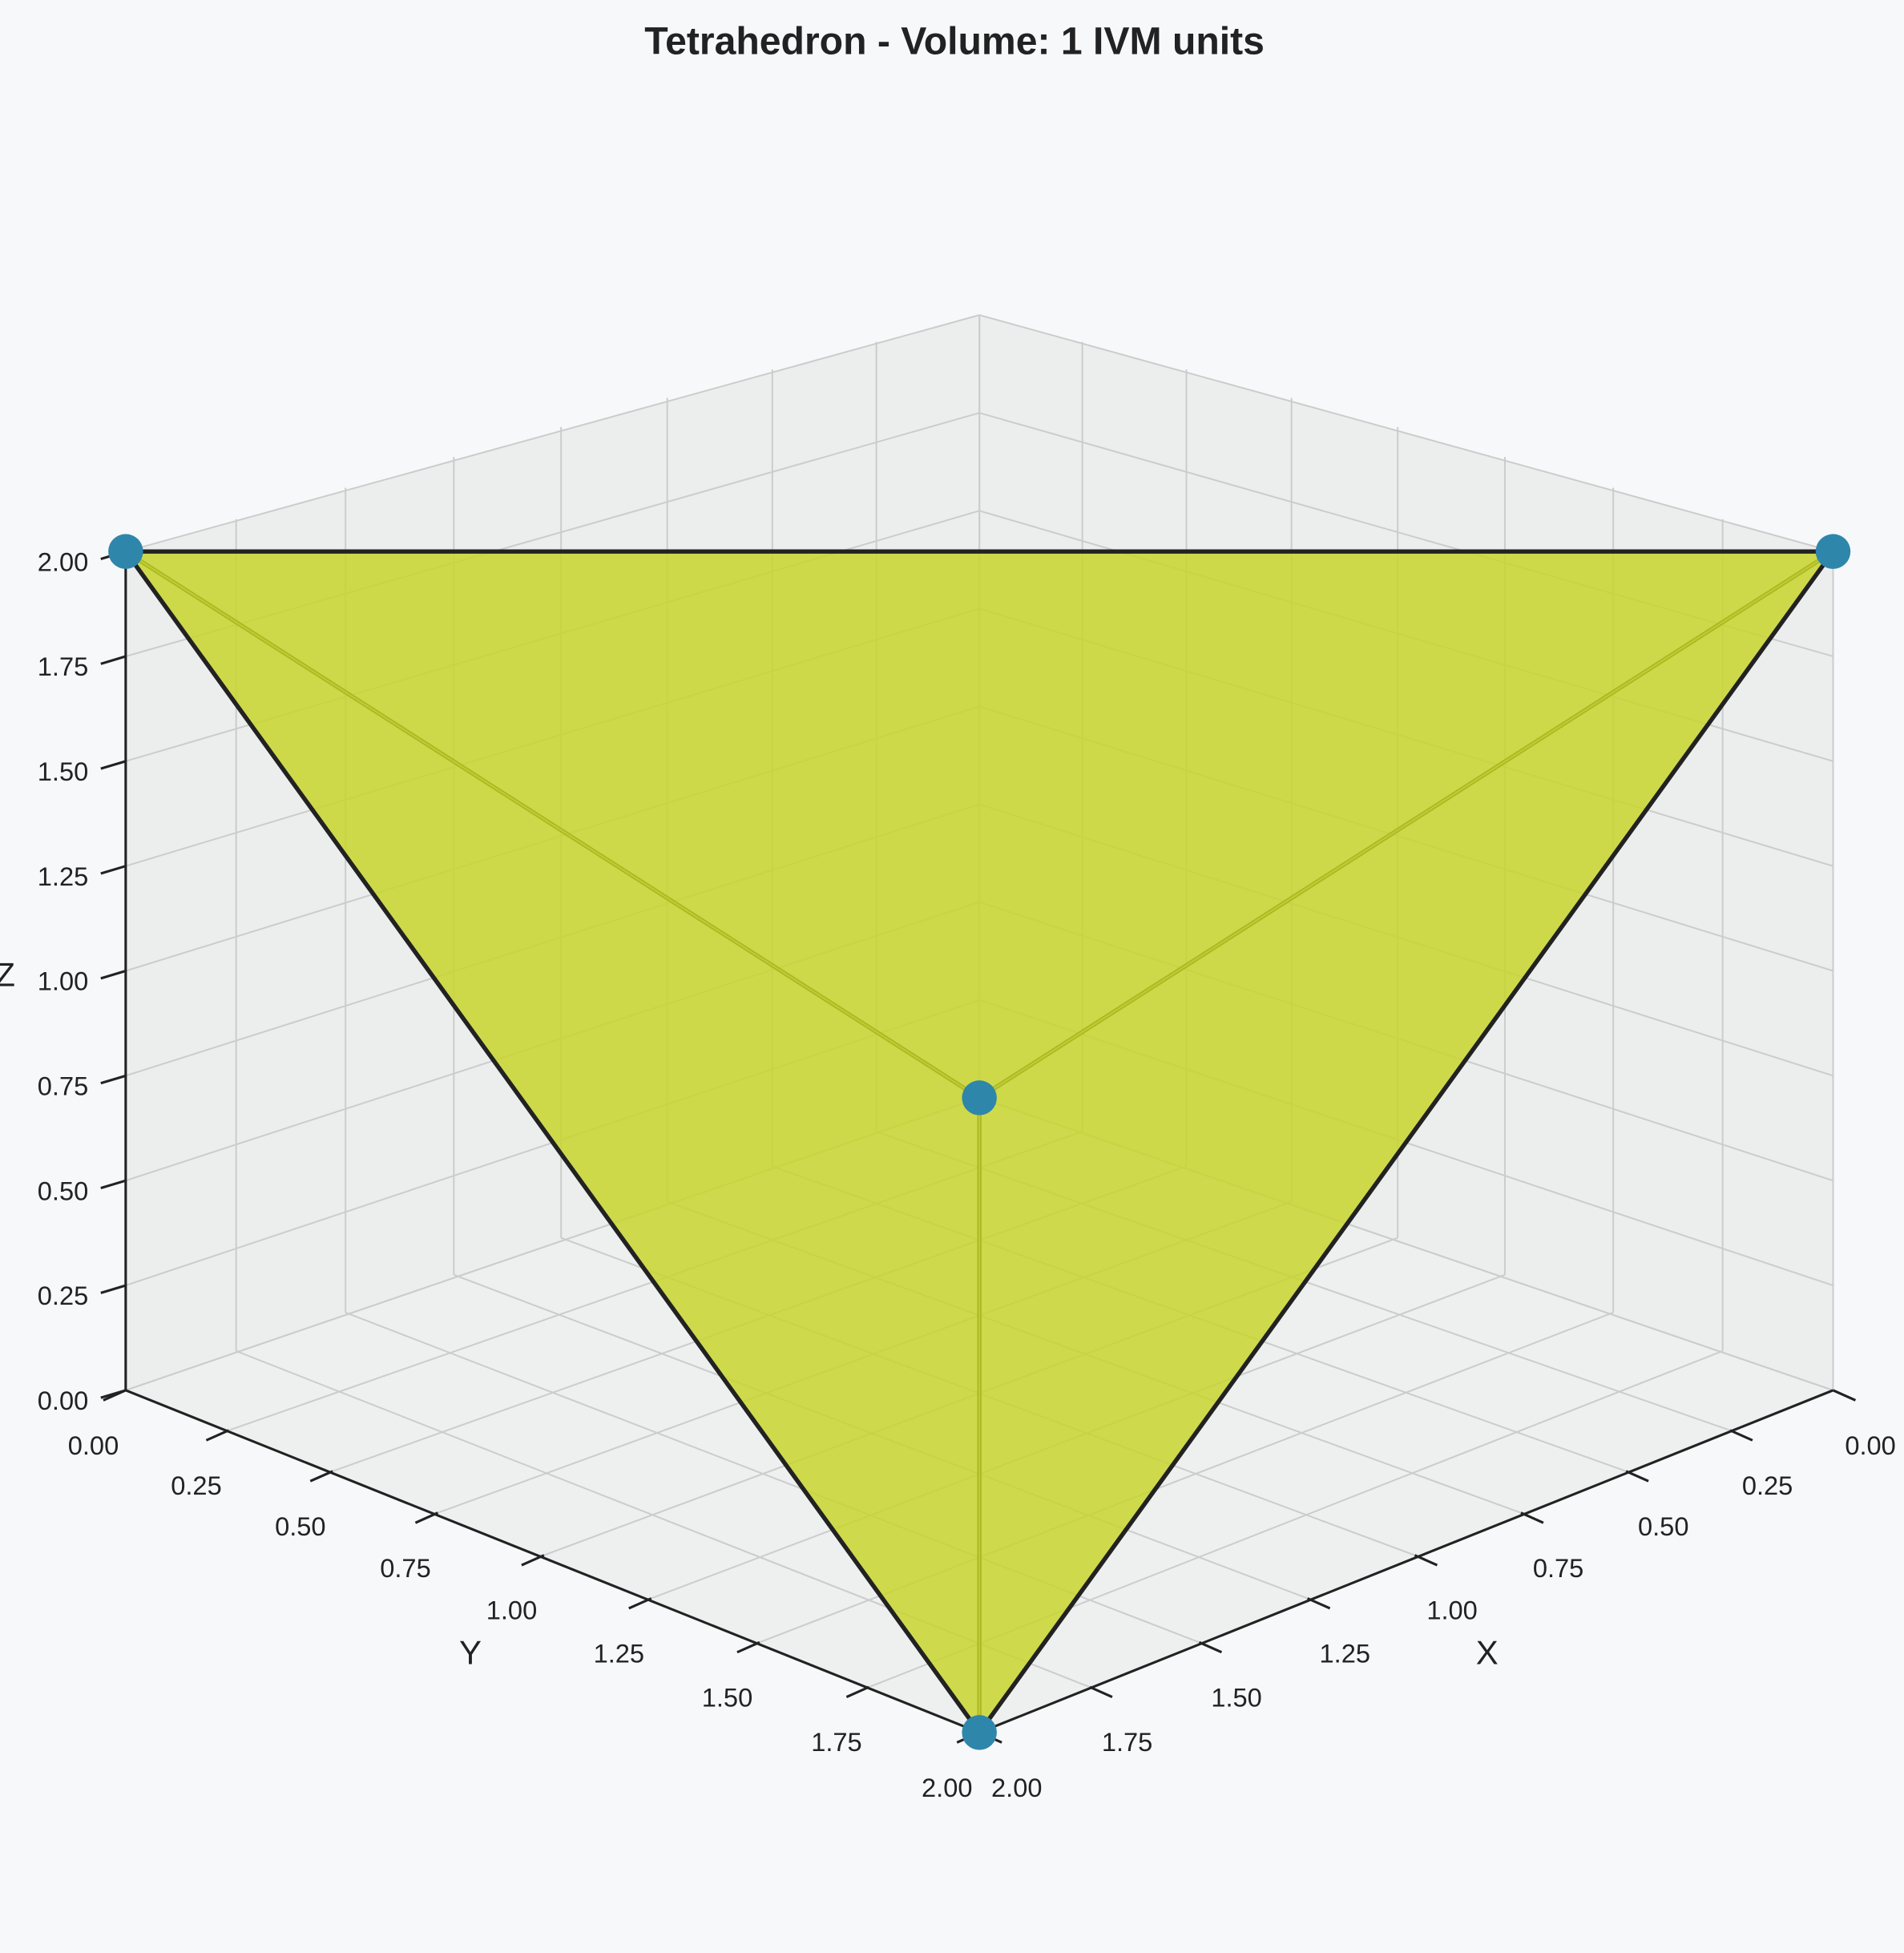 This screenshot has height=1953, width=1904. Describe the element at coordinates (552, 1562) in the screenshot. I see `y-axis-line` at that location.